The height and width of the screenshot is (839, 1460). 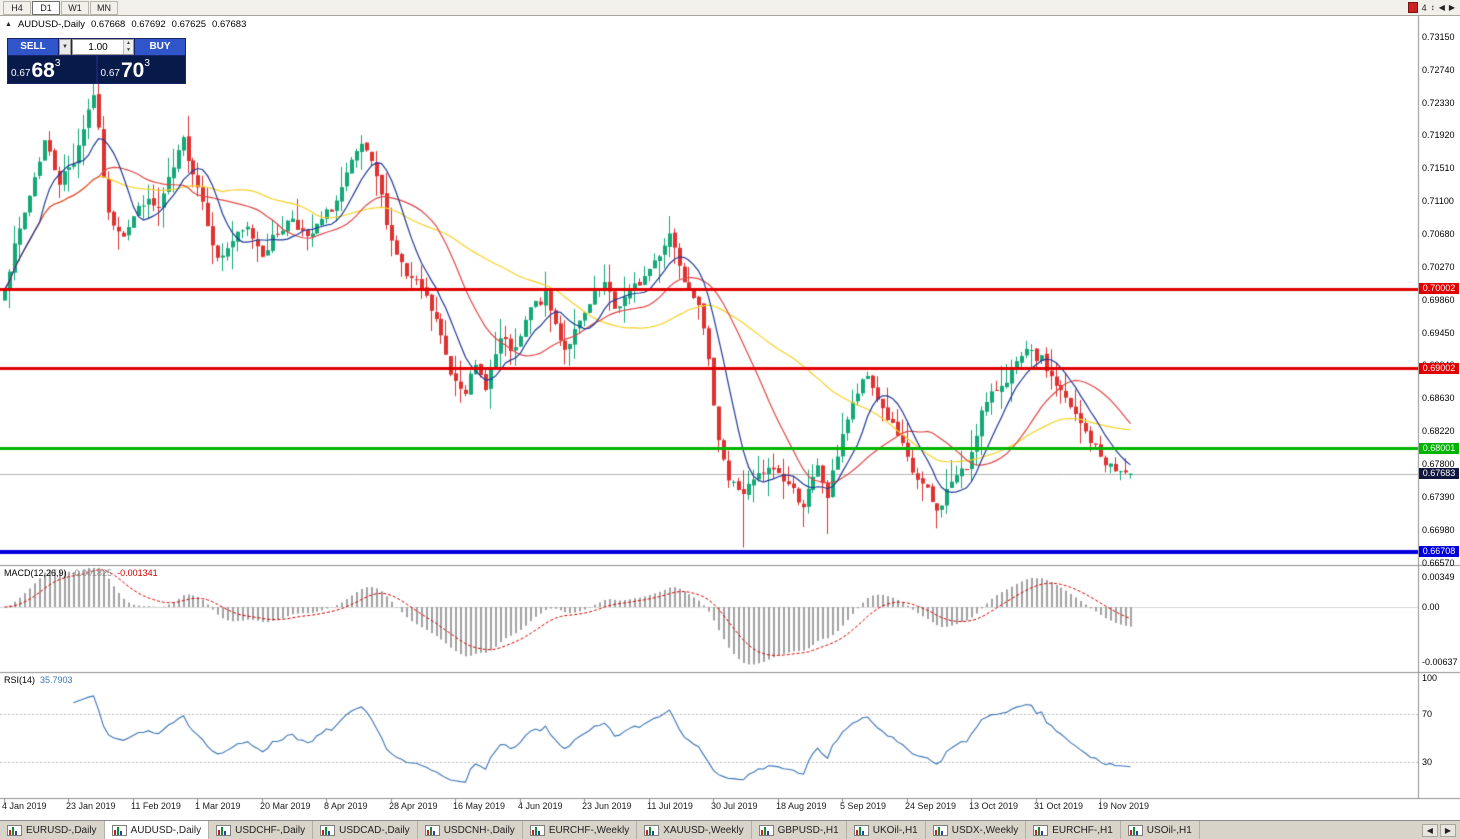 I want to click on price-scale-label: 0.68220, so click(x=1438, y=430).